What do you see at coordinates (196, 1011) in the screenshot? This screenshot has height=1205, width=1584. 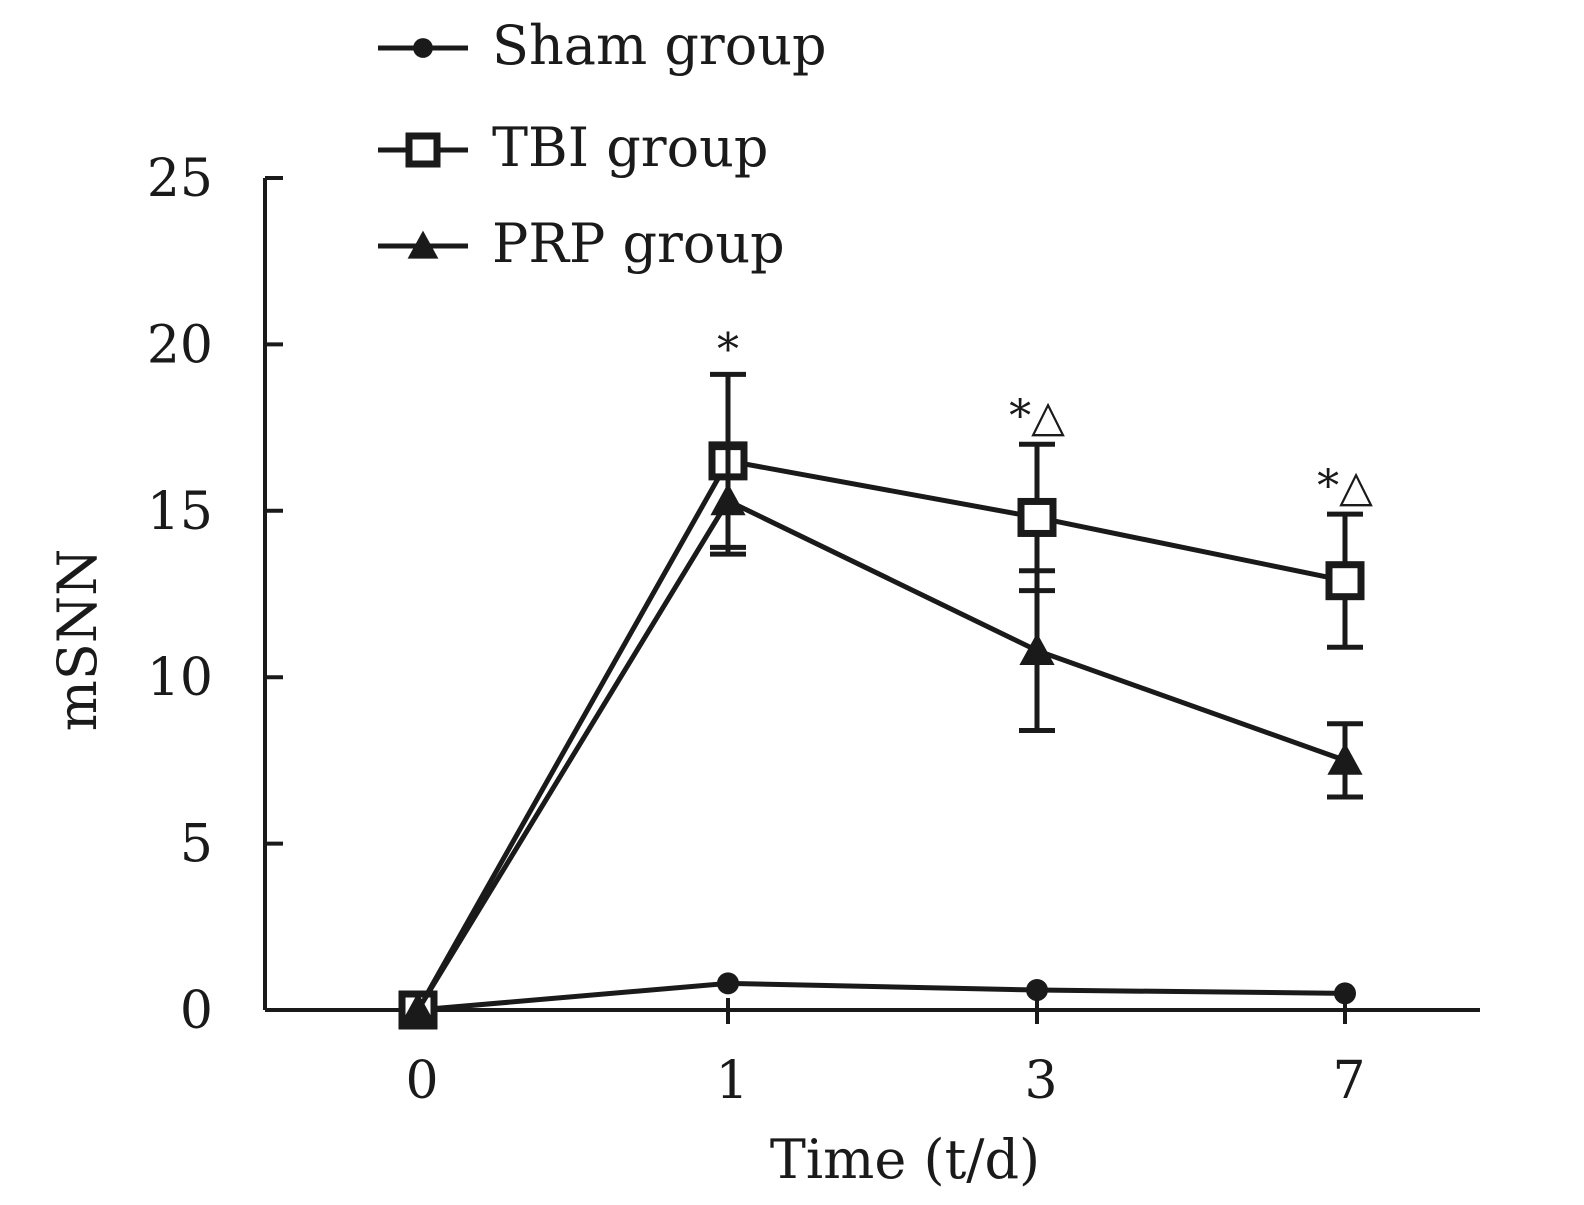 I see `y-tick-label: 0` at bounding box center [196, 1011].